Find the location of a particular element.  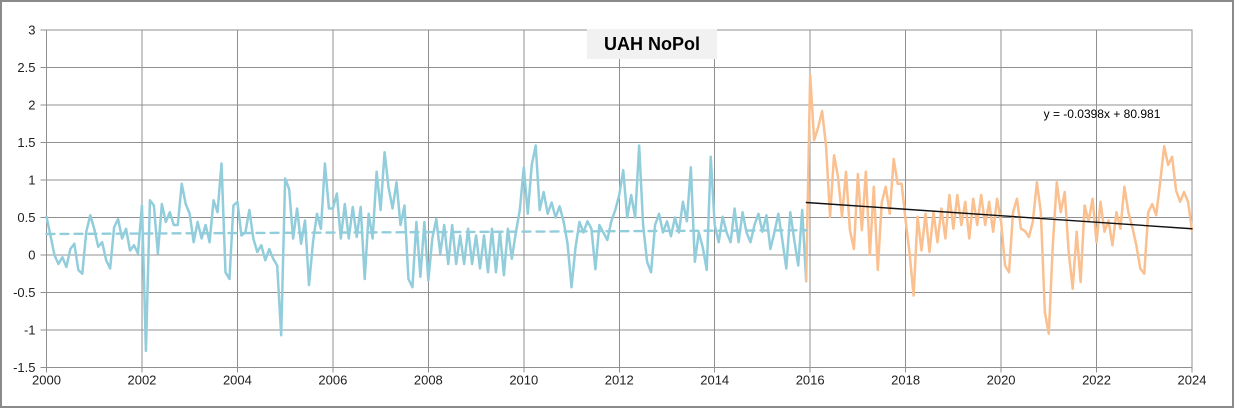

y-tick-label: 2.5 is located at coordinates (26, 67).